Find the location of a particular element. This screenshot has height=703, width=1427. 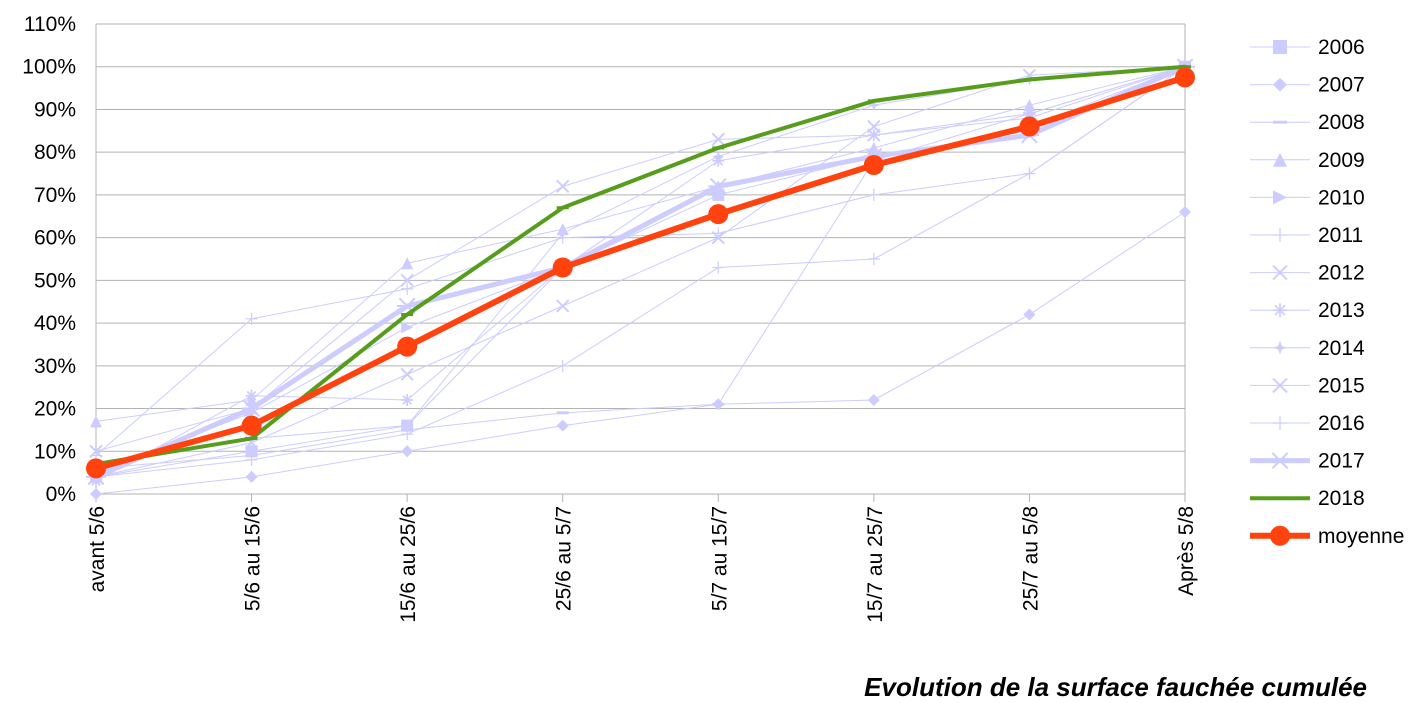

x-tick-label: avant 5/6 is located at coordinates (97, 549).